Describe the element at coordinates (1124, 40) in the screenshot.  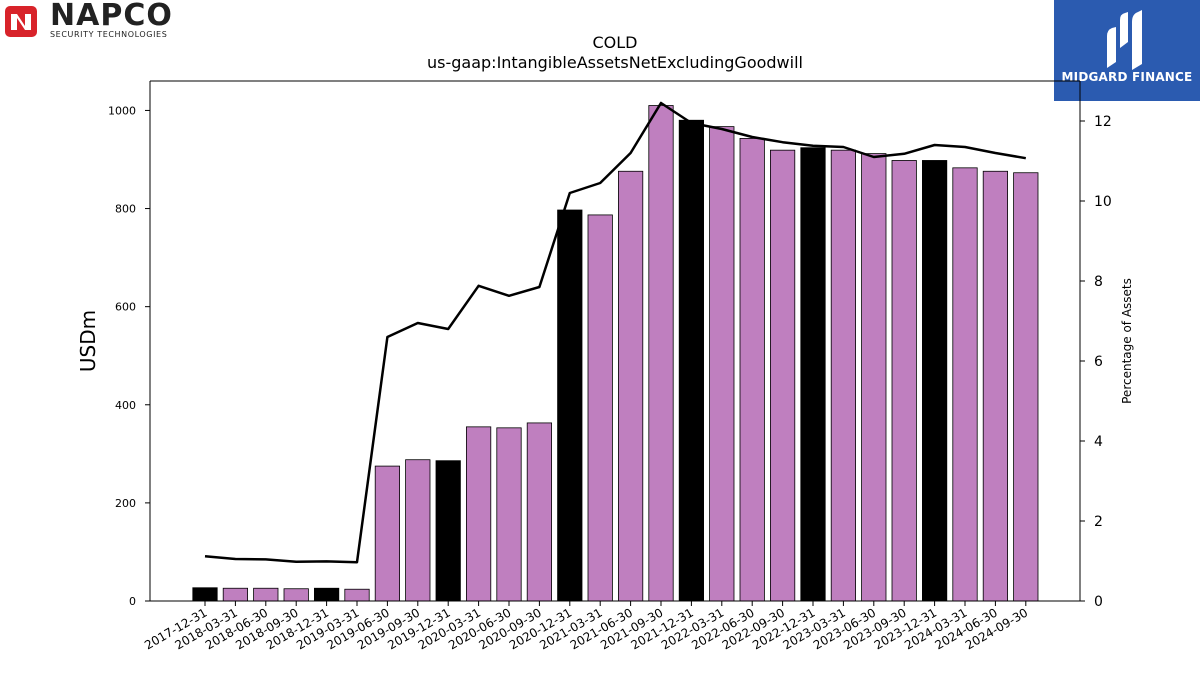
I see `midgard-mark-icon` at that location.